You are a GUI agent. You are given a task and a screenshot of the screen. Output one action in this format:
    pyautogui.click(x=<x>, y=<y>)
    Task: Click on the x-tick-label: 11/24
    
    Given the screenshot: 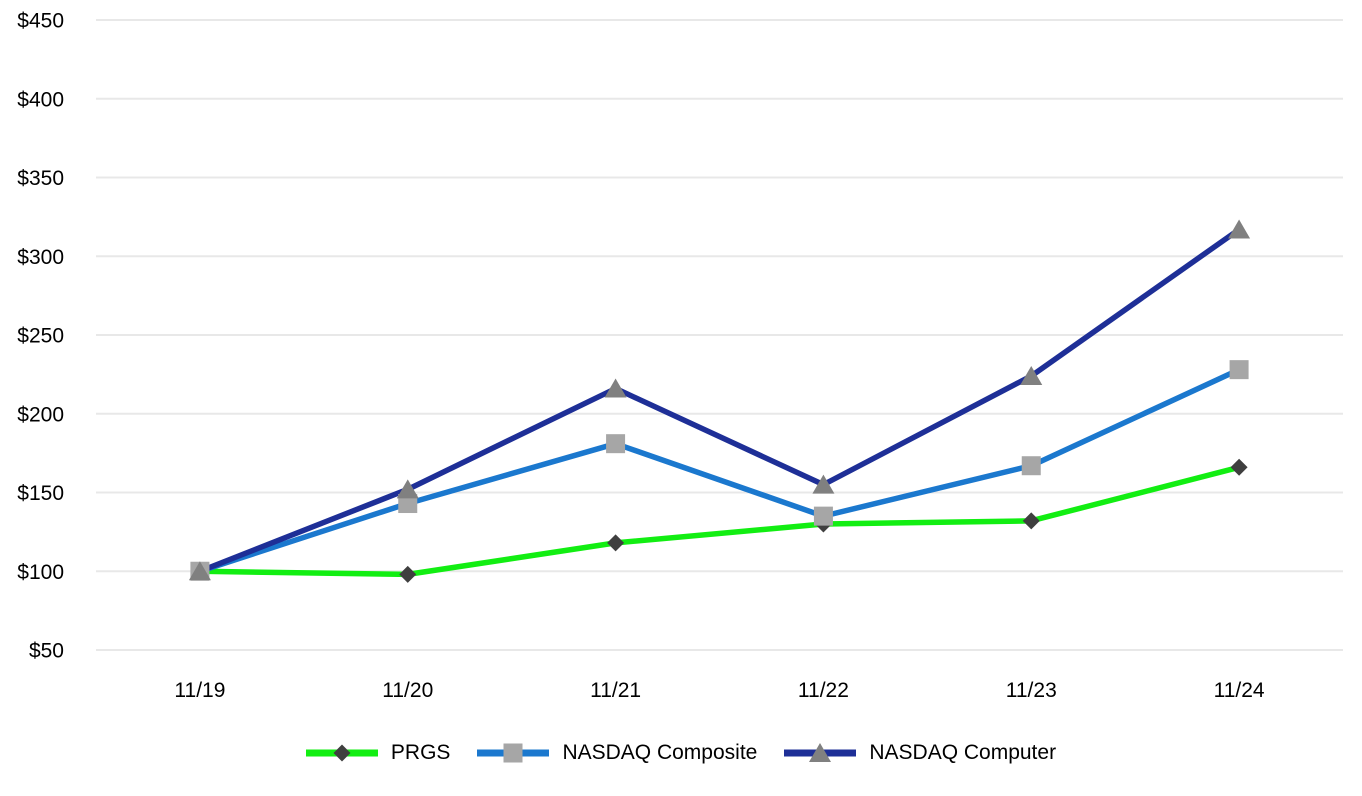 What is the action you would take?
    pyautogui.click(x=1239, y=690)
    